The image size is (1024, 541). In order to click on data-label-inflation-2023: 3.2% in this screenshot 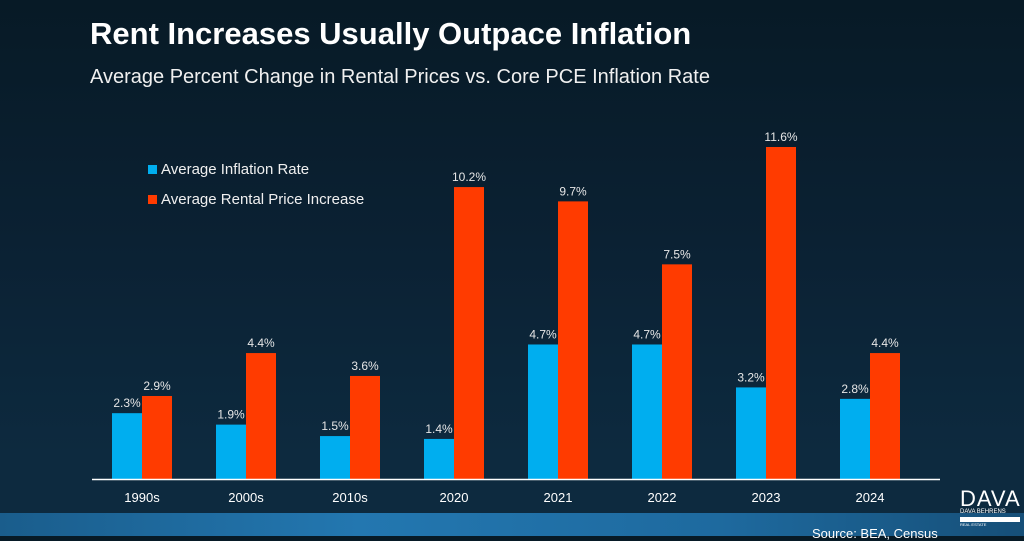, I will do `click(751, 377)`.